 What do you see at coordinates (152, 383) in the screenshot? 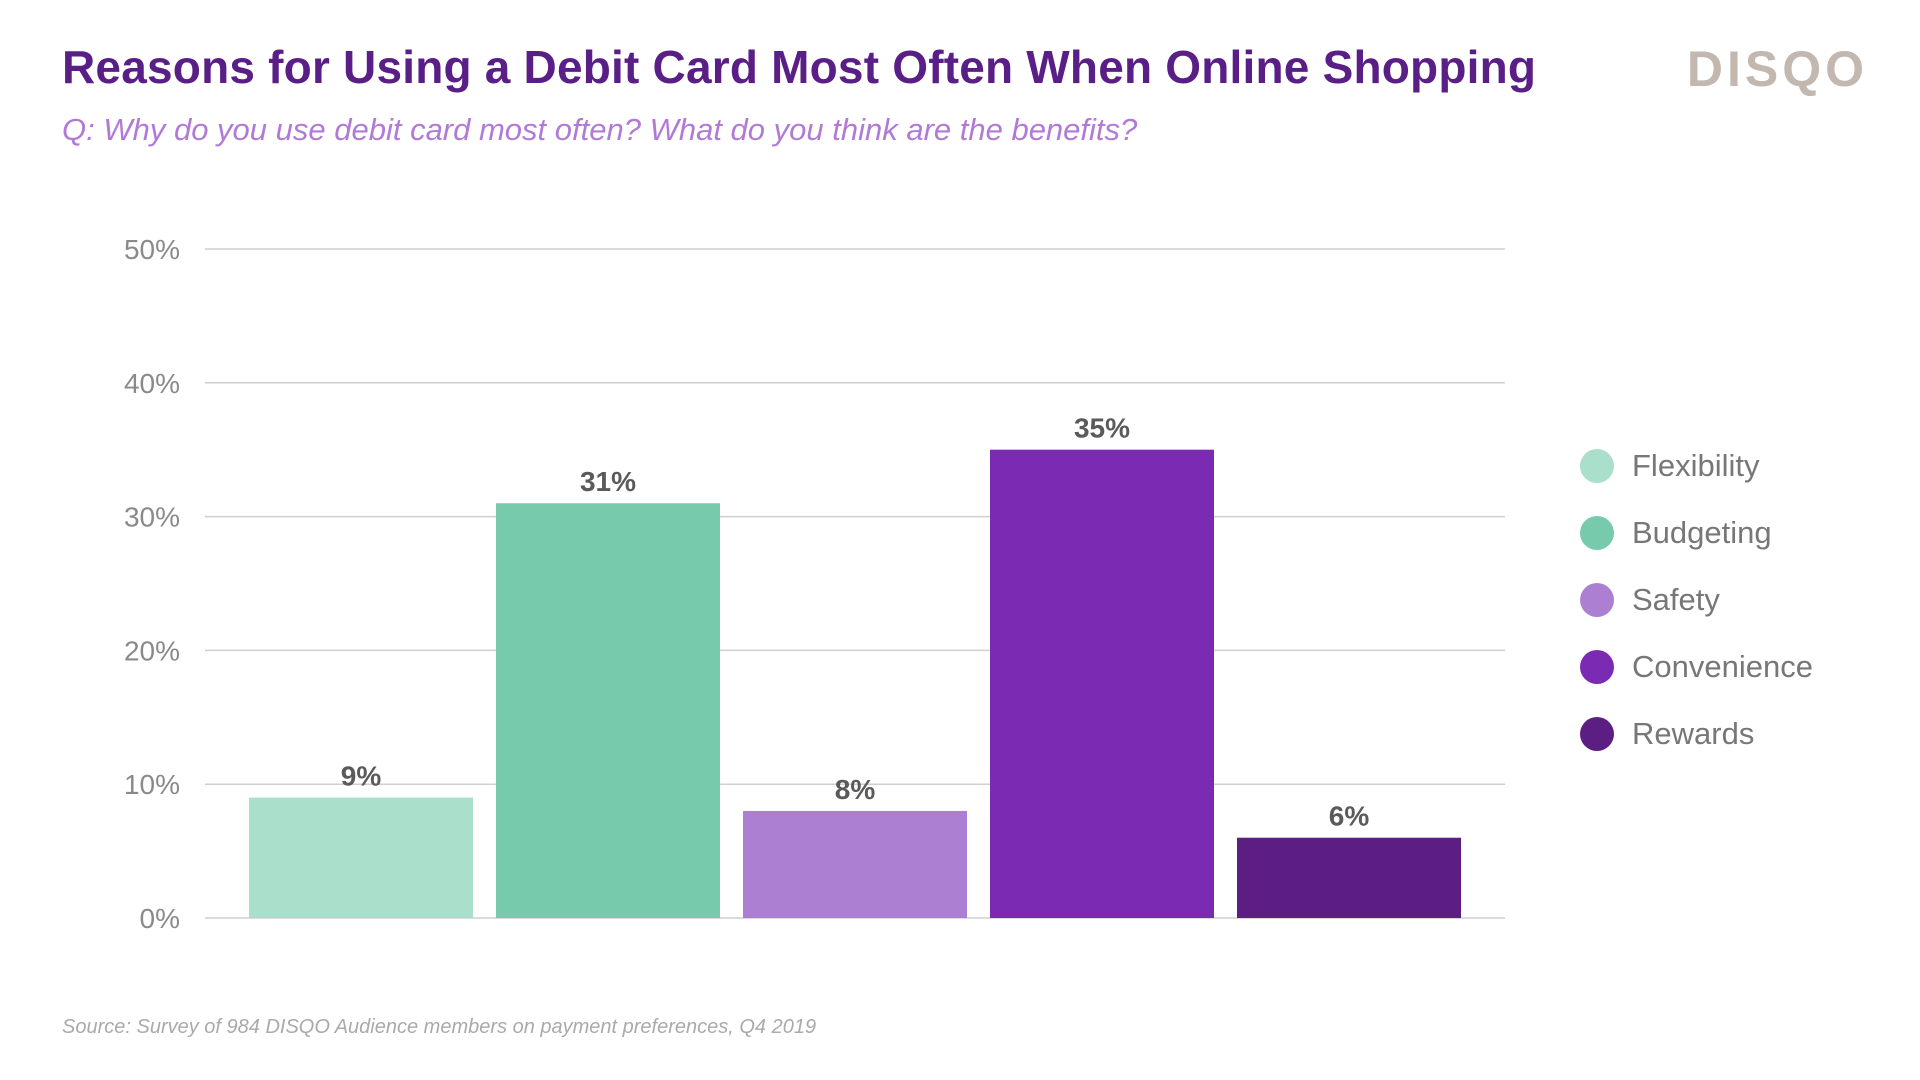
I see `y-tick-label: 40%` at bounding box center [152, 383].